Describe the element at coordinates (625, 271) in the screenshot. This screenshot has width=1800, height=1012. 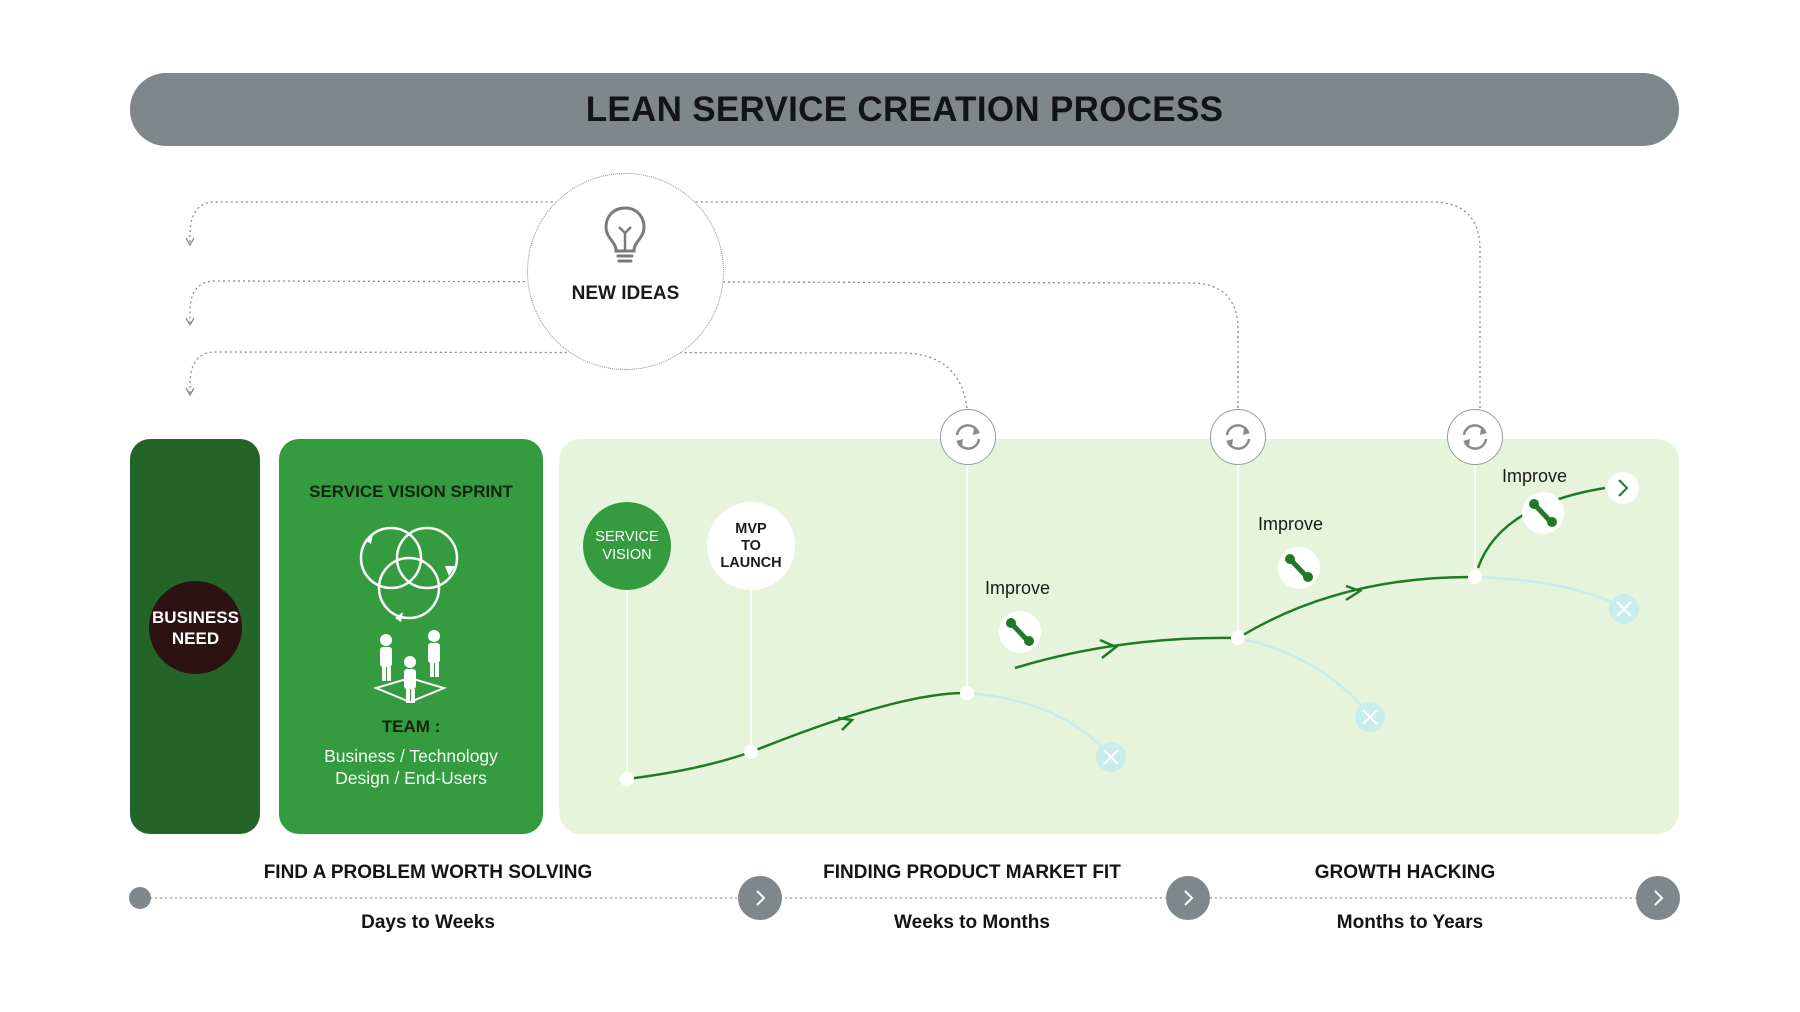
I see `new-ideas-circle` at that location.